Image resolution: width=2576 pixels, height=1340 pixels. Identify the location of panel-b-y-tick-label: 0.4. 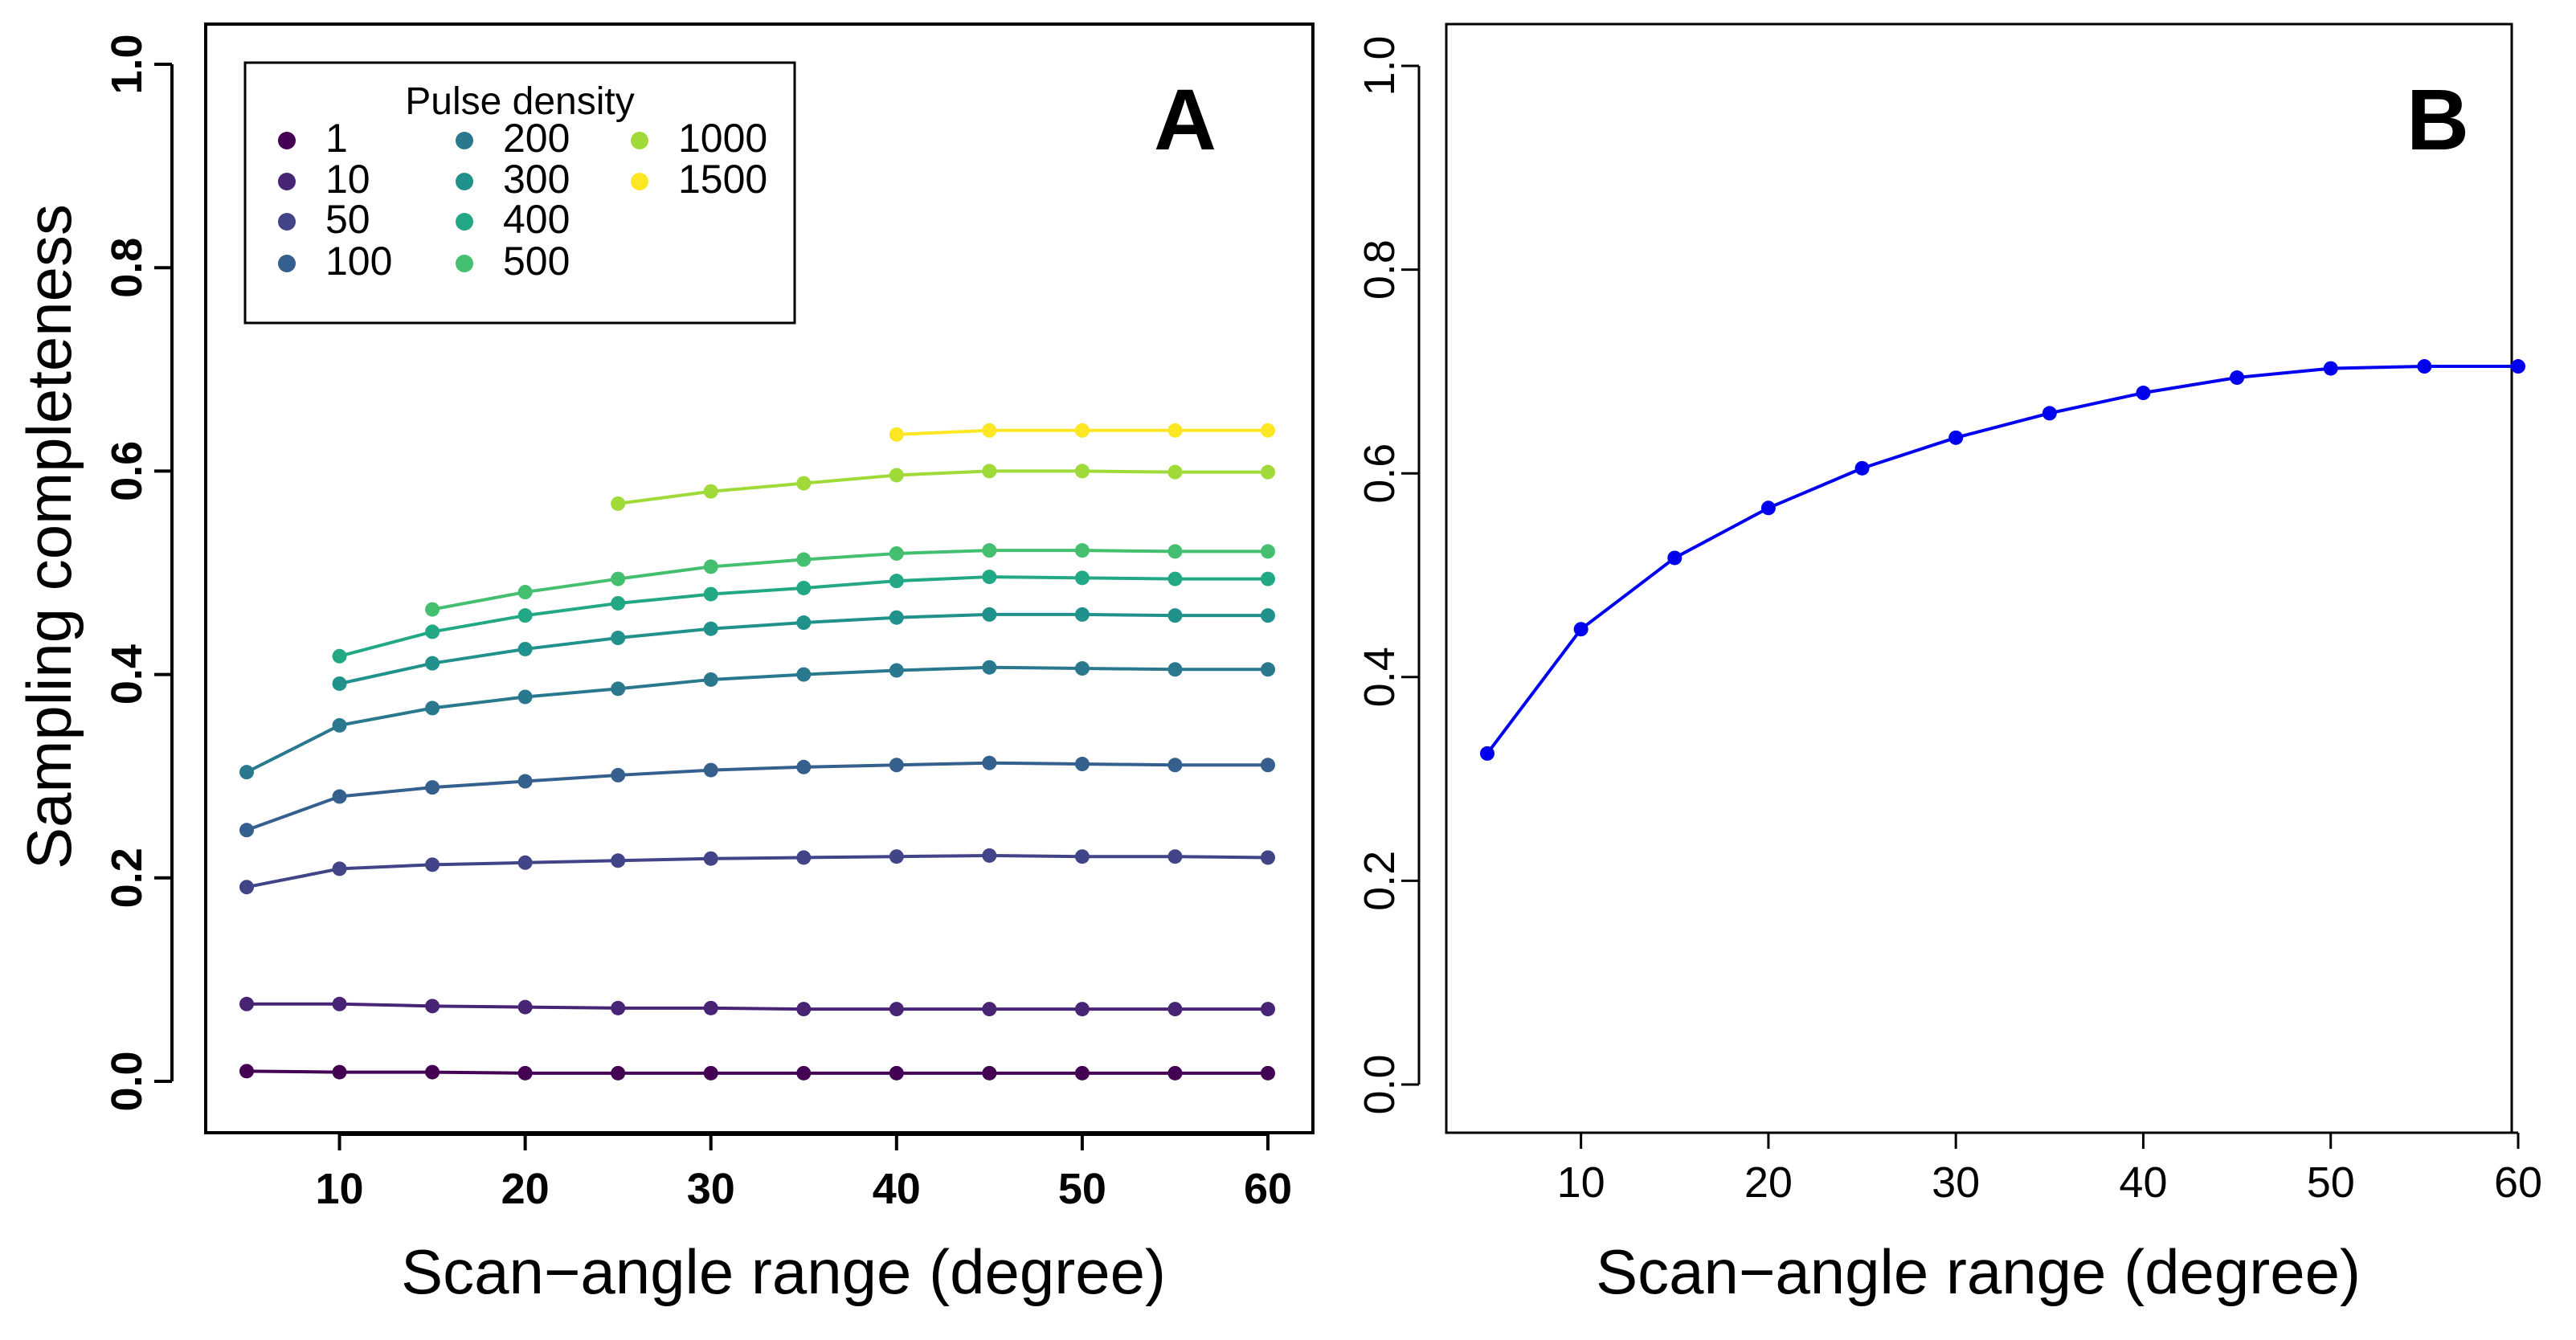
(1379, 677).